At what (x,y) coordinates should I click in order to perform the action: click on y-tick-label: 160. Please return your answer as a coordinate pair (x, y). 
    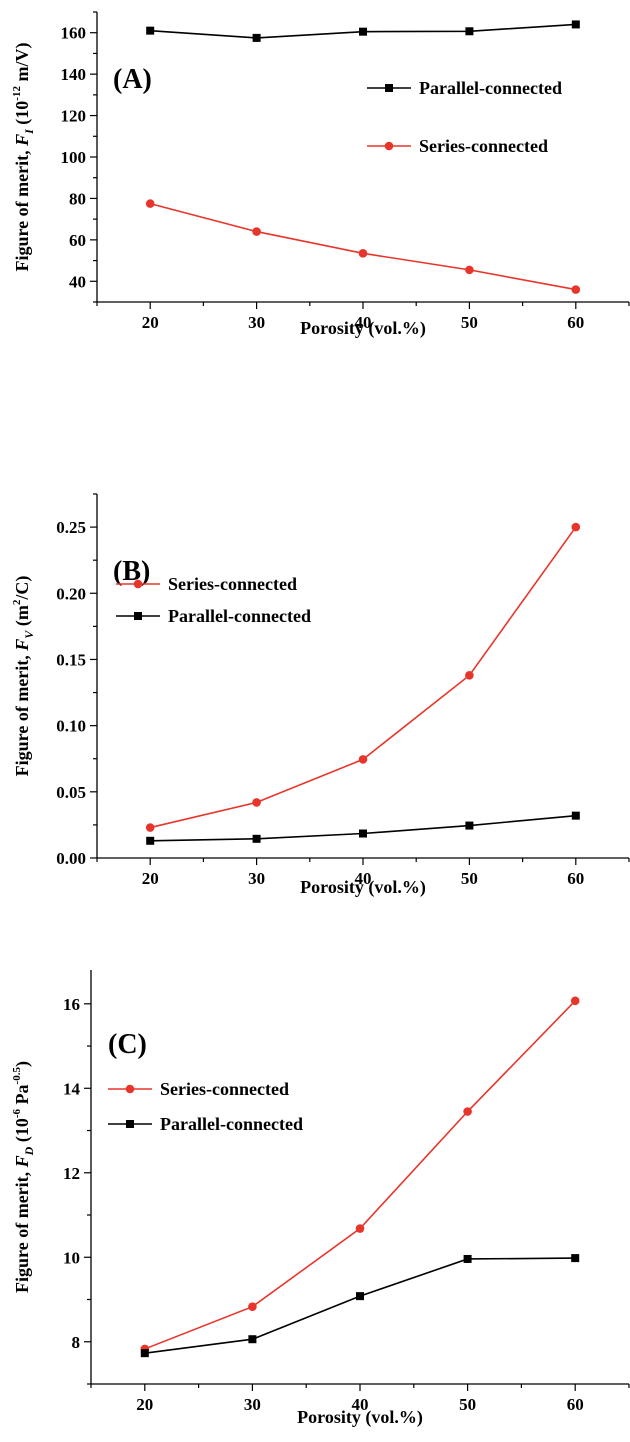
    Looking at the image, I should click on (74, 33).